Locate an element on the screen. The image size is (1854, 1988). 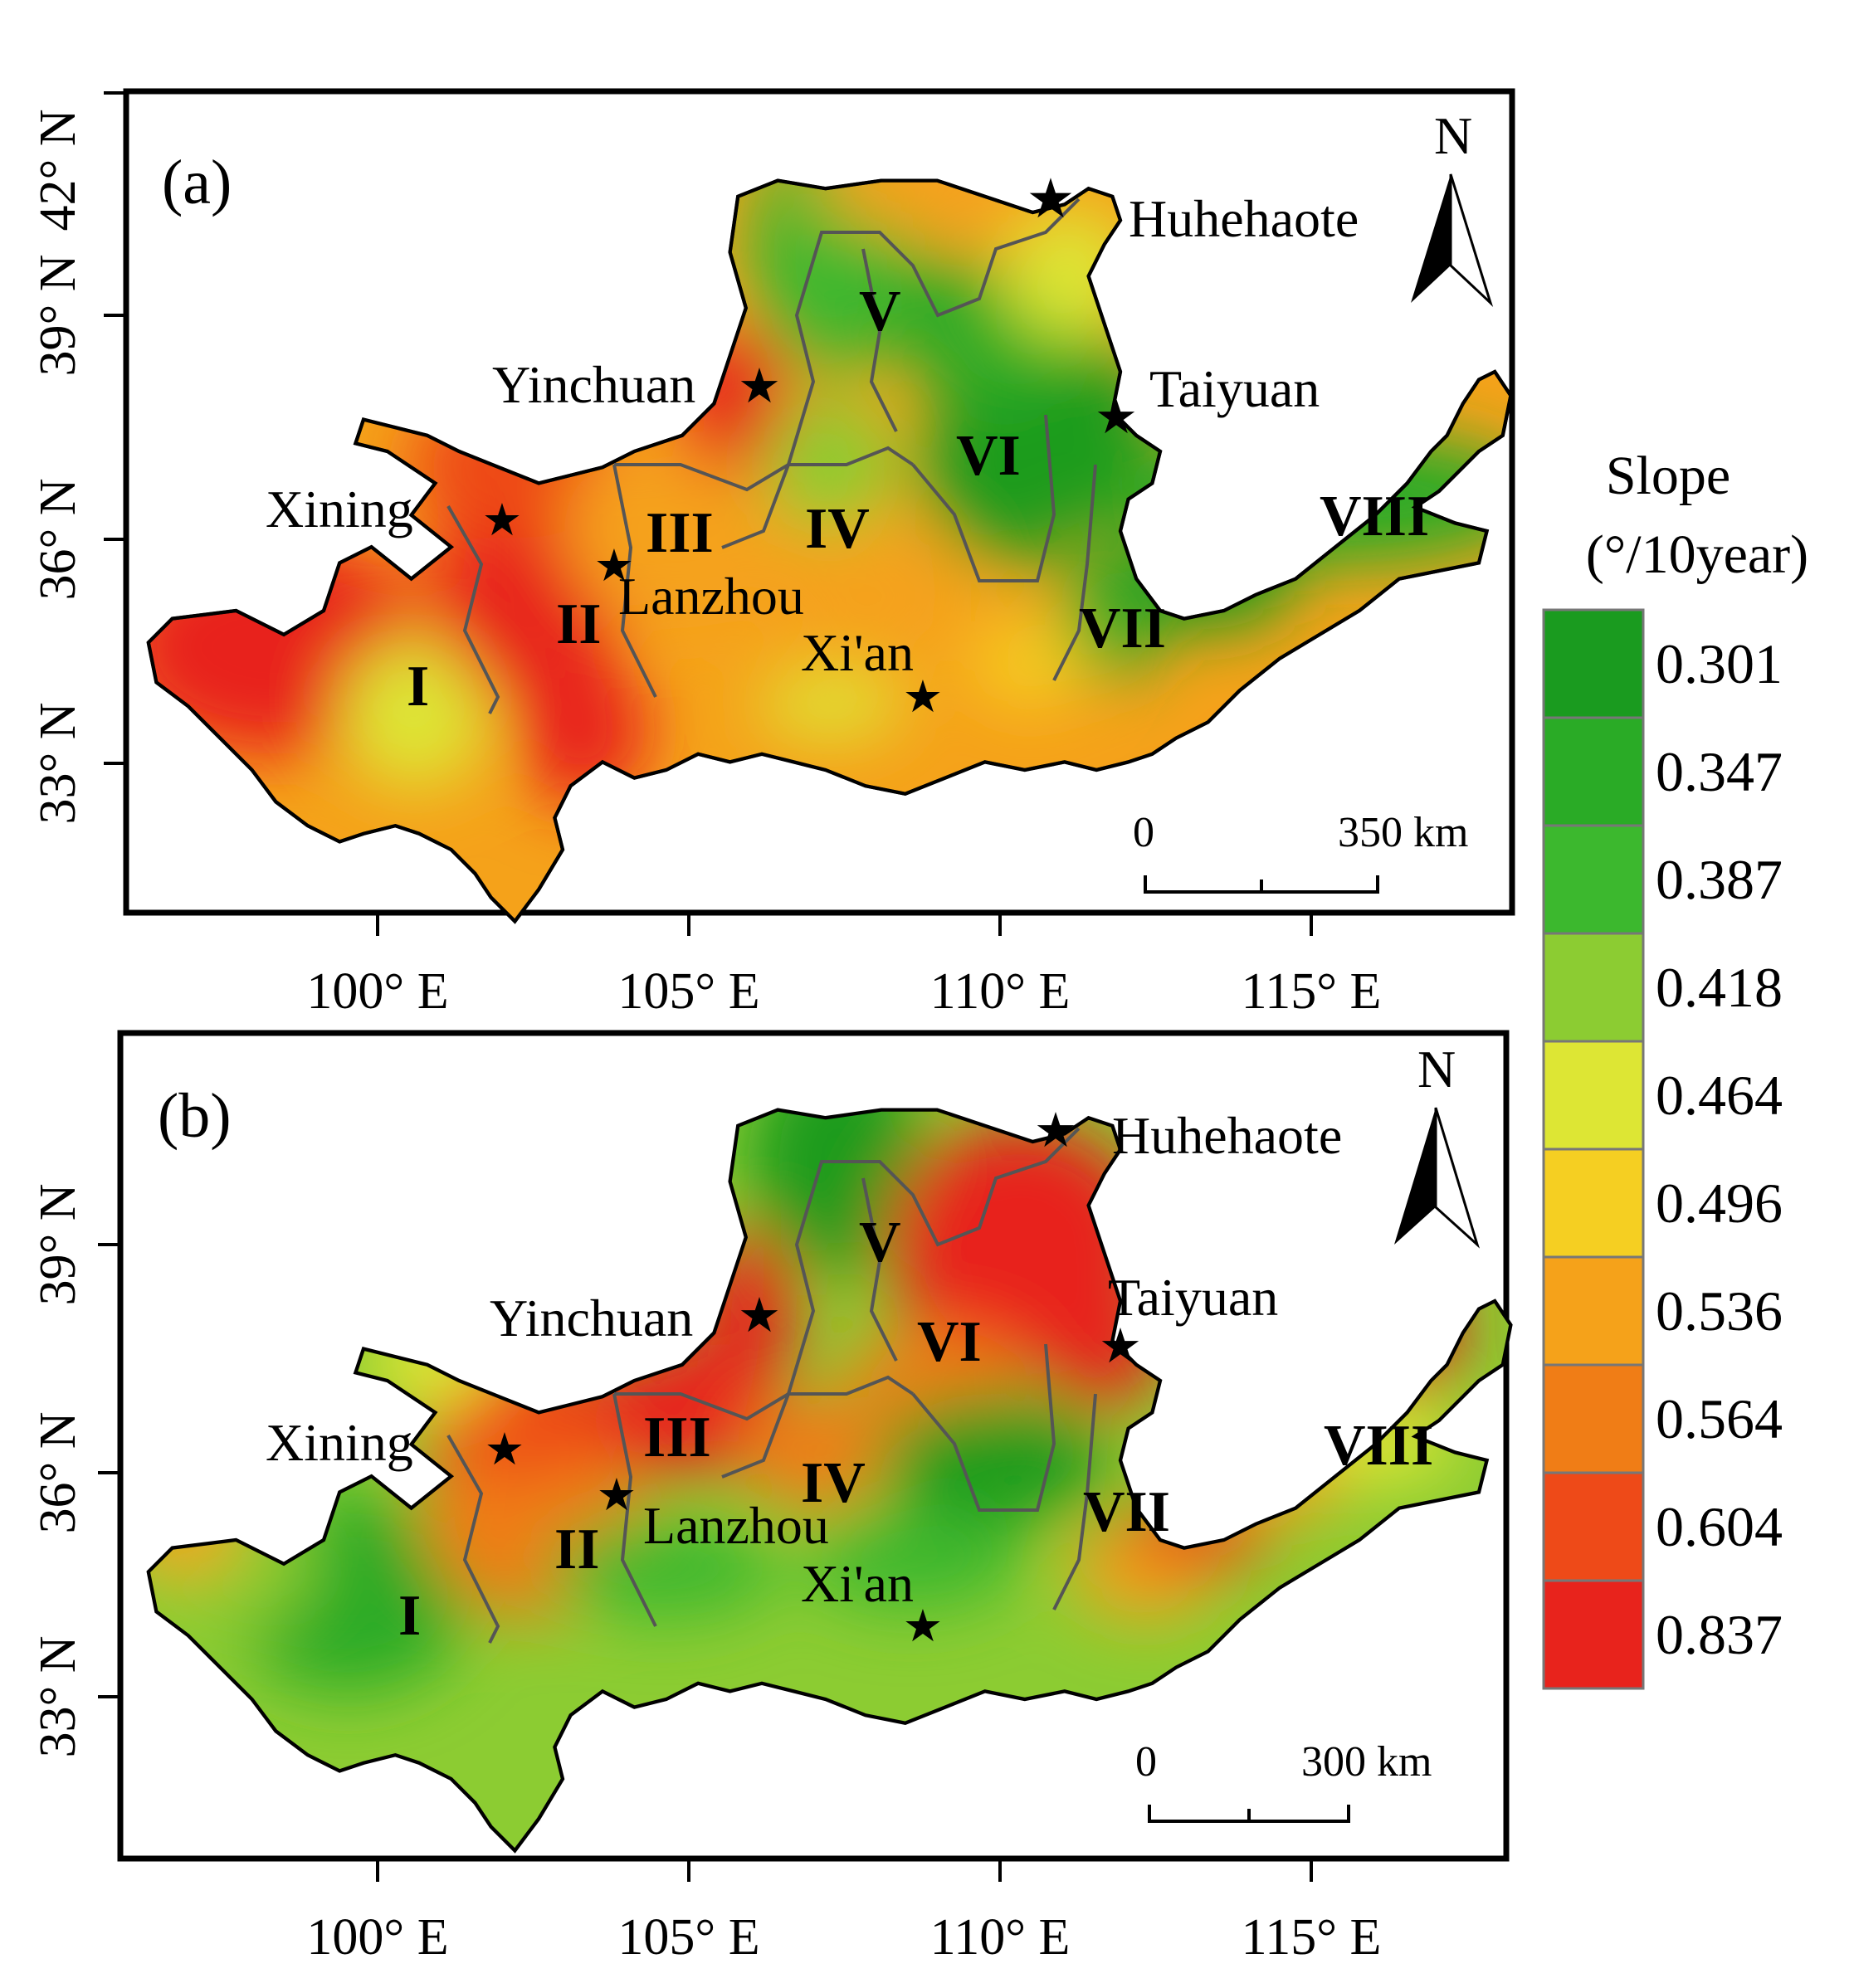
panel-b-label: (b) is located at coordinates (195, 1116).